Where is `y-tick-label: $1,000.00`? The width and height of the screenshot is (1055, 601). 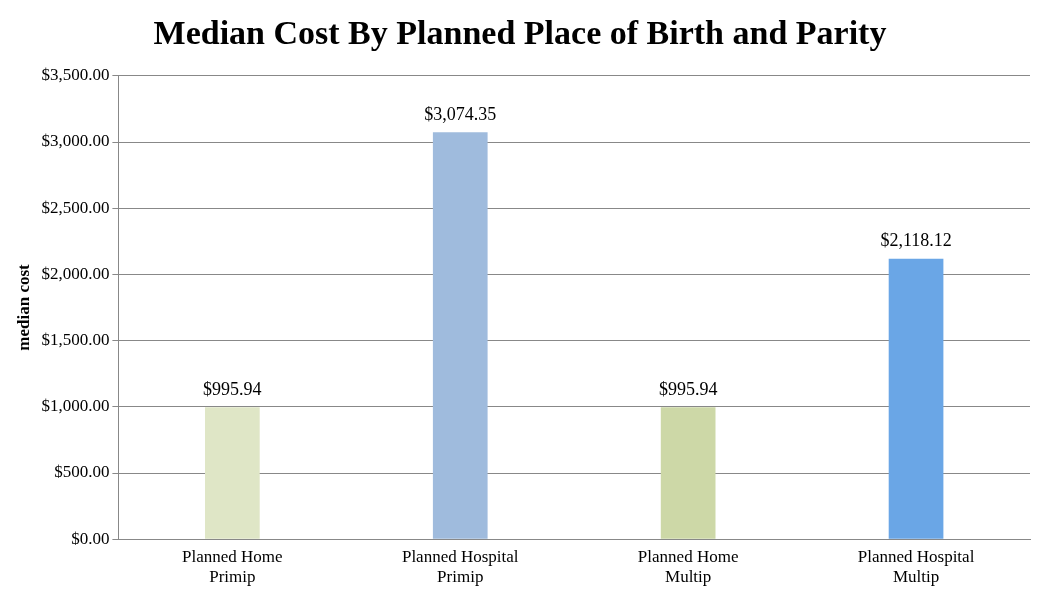 y-tick-label: $1,000.00 is located at coordinates (75, 406).